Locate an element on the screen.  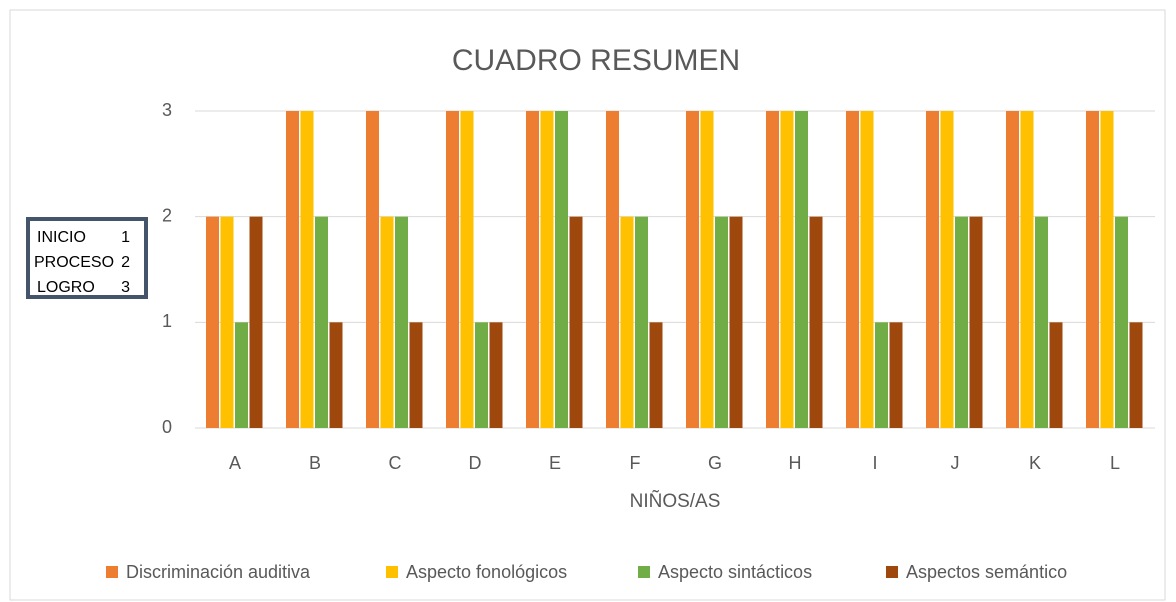
legend-label: Discriminación auditiva is located at coordinates (218, 572).